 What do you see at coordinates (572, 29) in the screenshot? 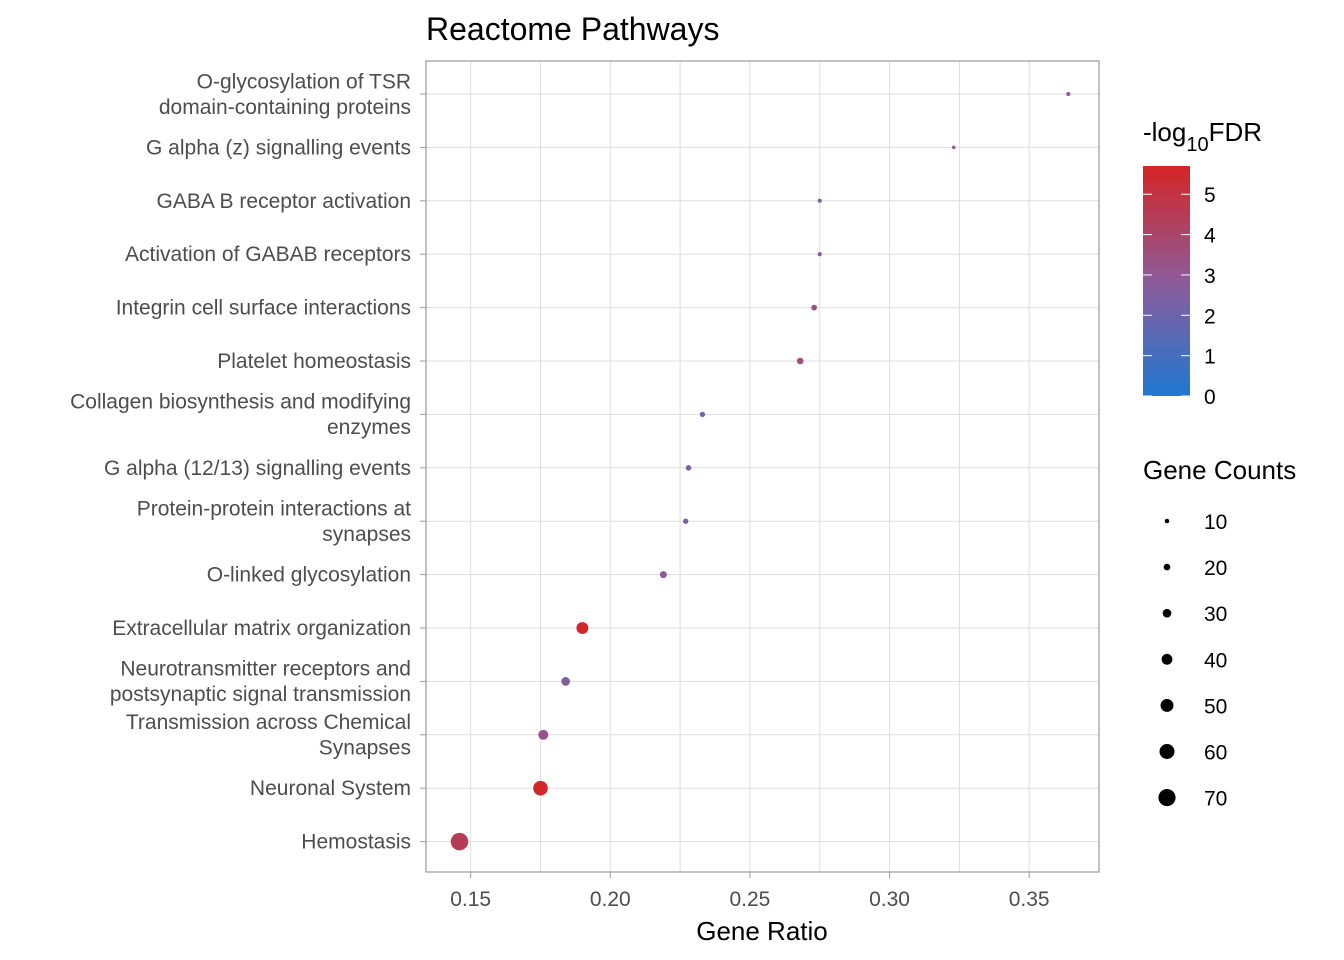
I see `chart-title: Reactome Pathways` at bounding box center [572, 29].